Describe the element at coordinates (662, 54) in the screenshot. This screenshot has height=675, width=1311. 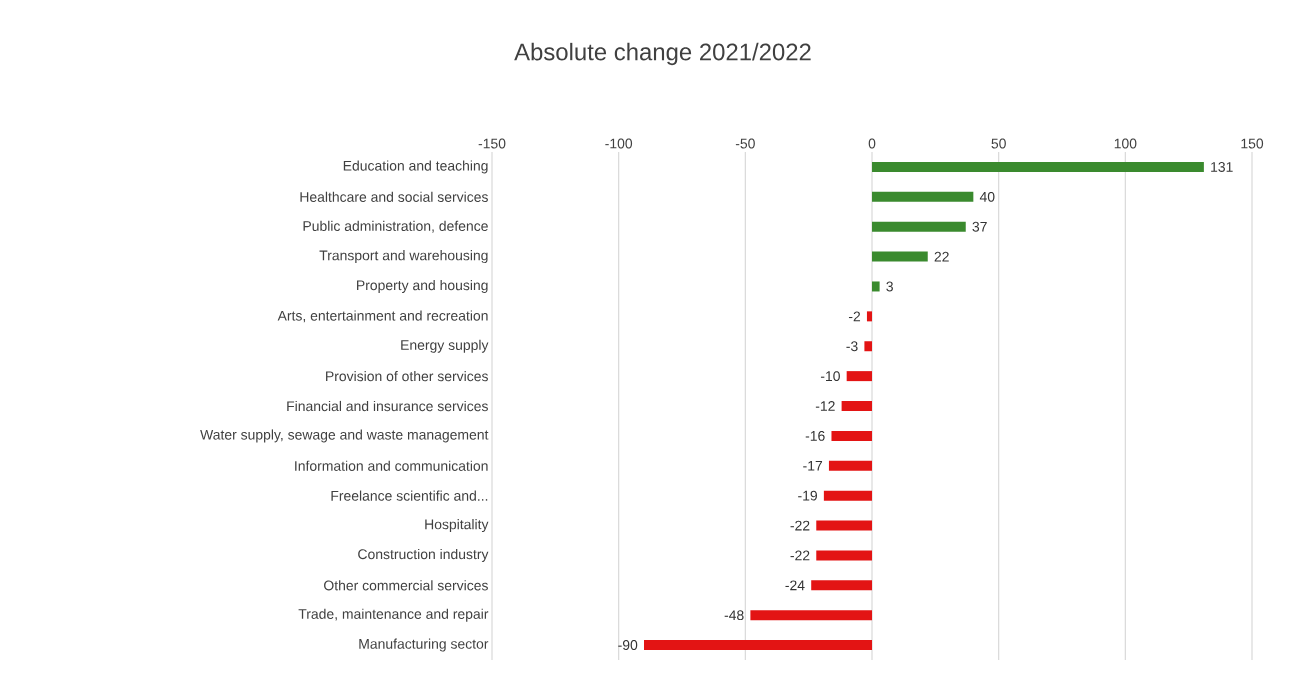
I see `chart-title: Absolute change 2021/2022` at that location.